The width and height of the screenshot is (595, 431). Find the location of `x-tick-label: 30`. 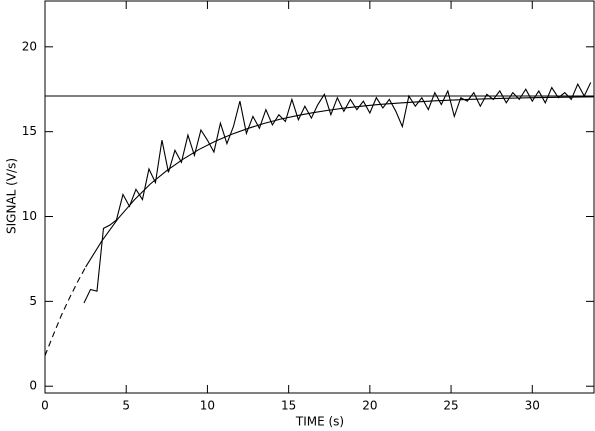

x-tick-label: 30 is located at coordinates (532, 406).